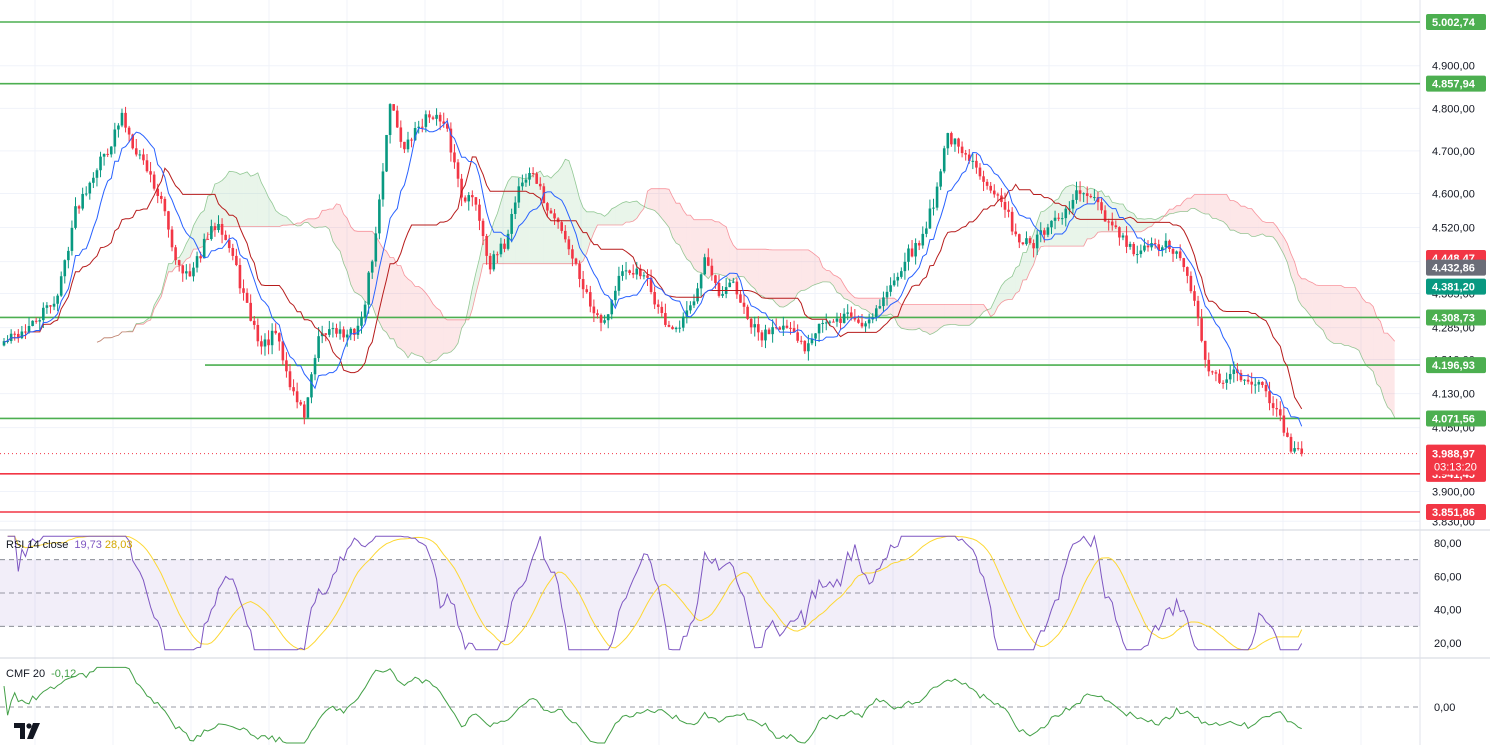 Image resolution: width=1490 pixels, height=745 pixels. What do you see at coordinates (710, 705) in the screenshot?
I see `cmf-pane` at bounding box center [710, 705].